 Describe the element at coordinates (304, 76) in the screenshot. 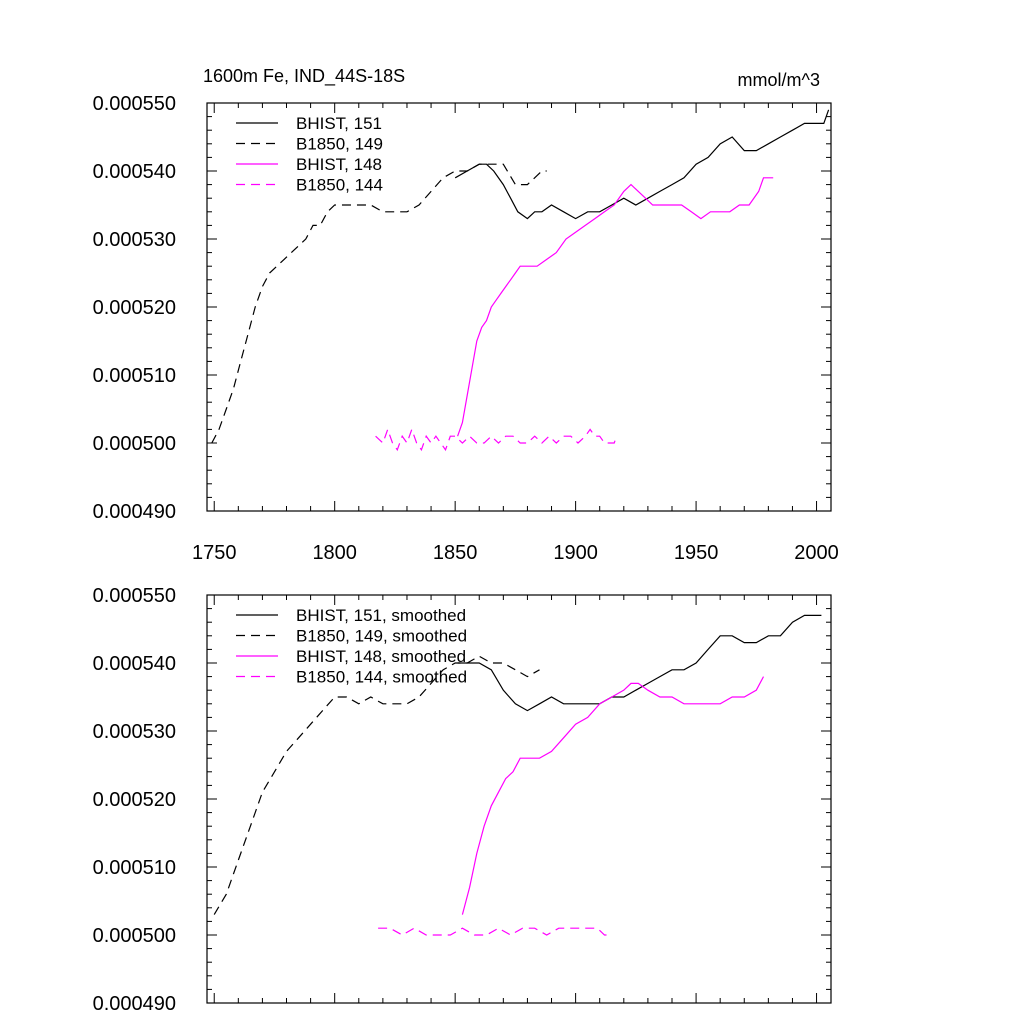

I see `top-chart-title: 1600m Fe, IND_44S-18S` at that location.